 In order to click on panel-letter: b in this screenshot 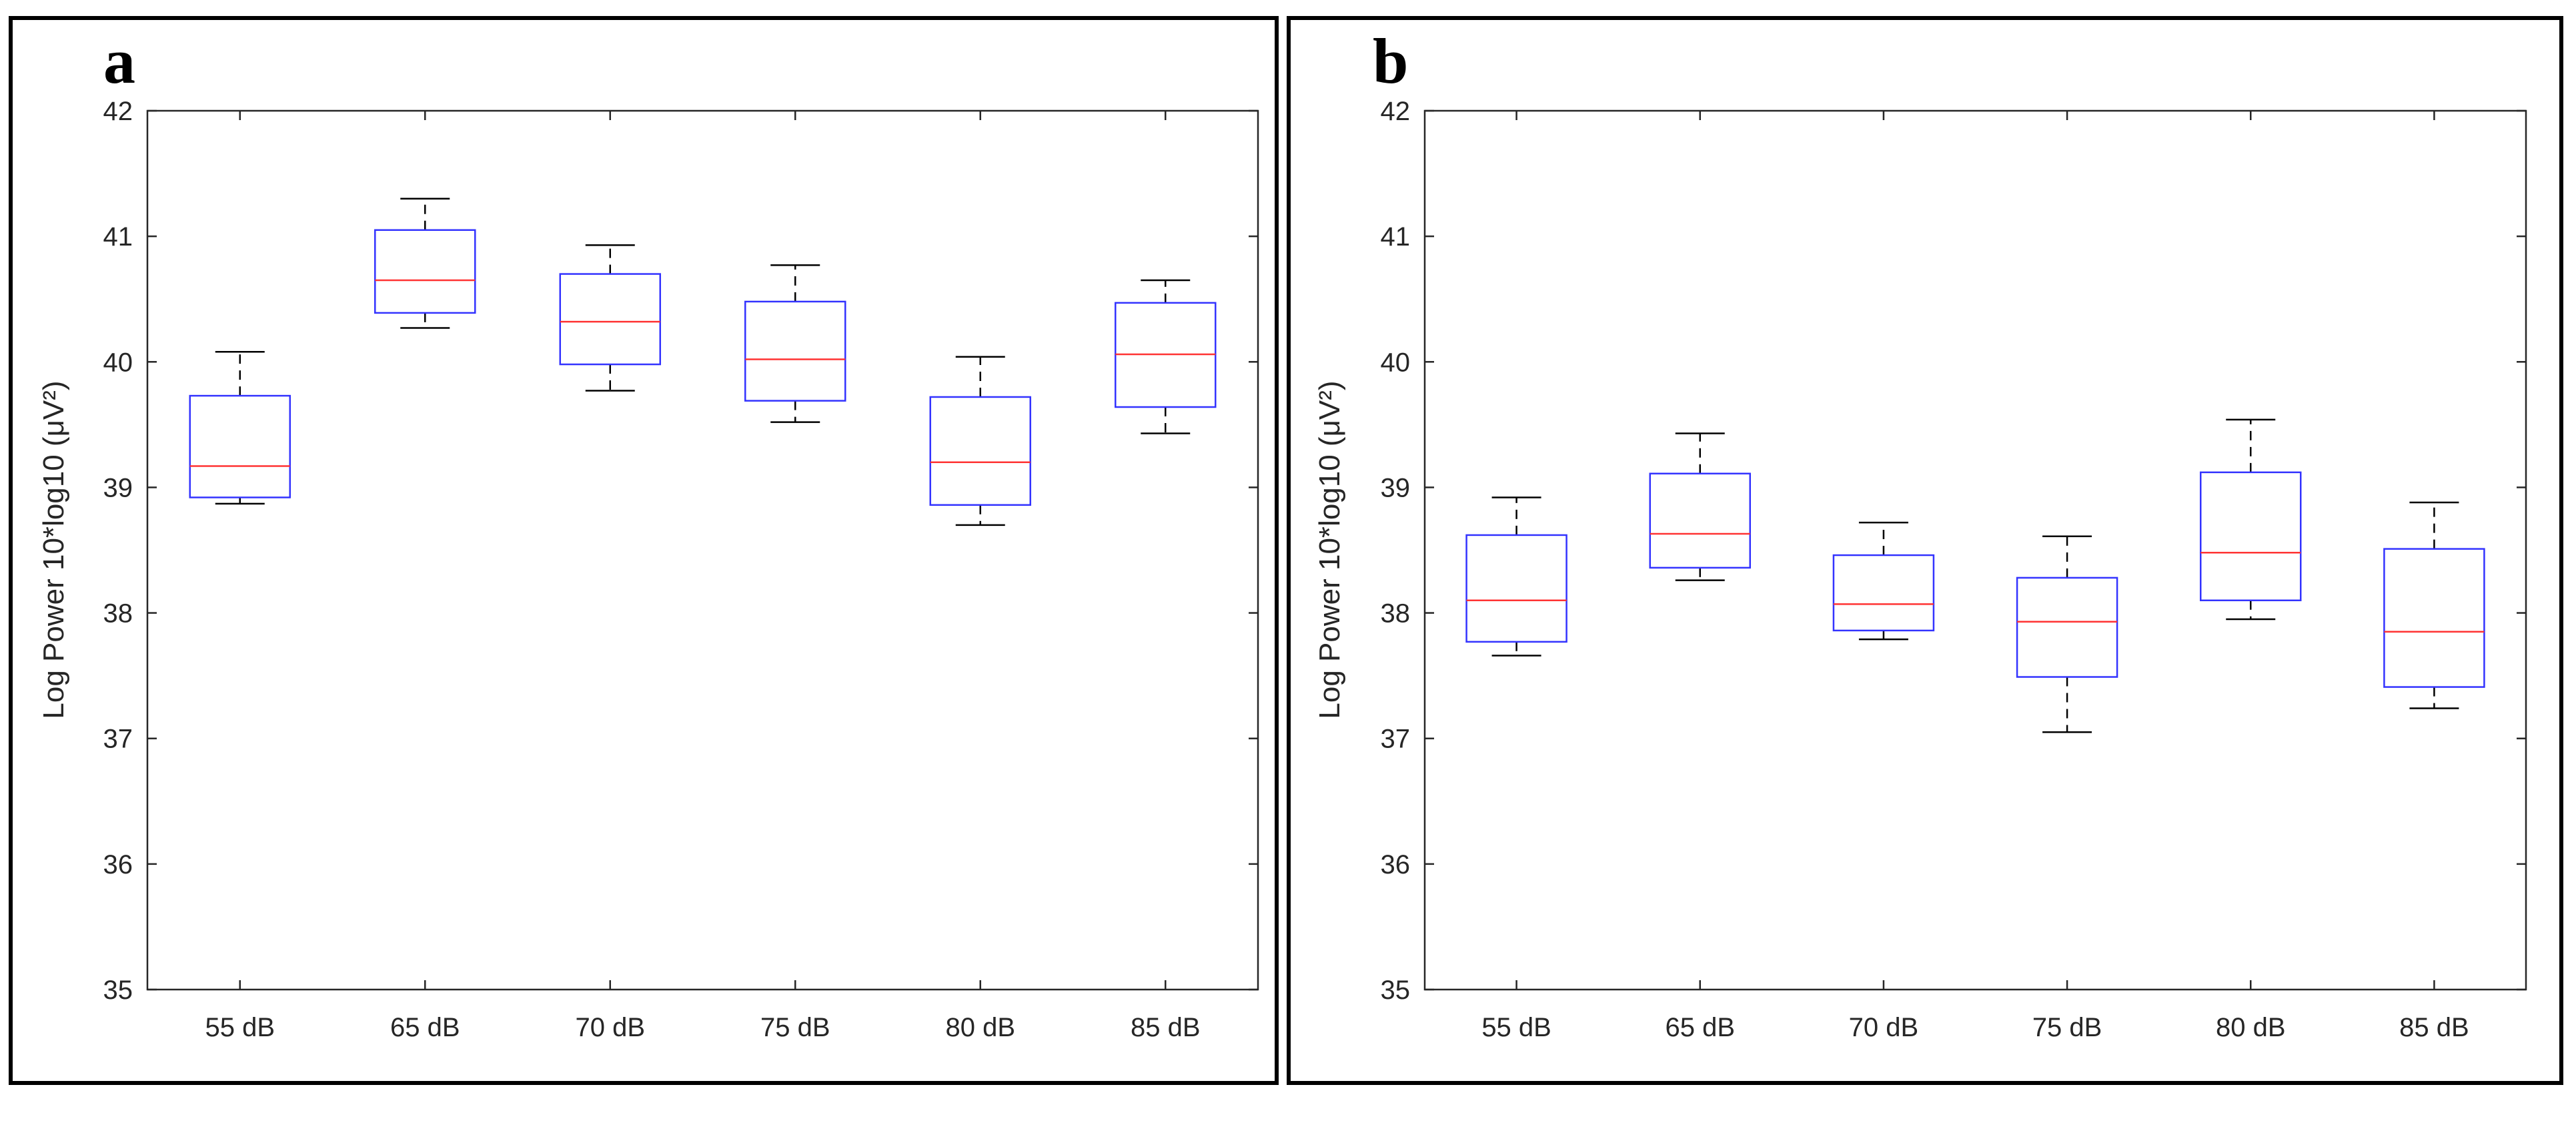, I will do `click(1391, 61)`.